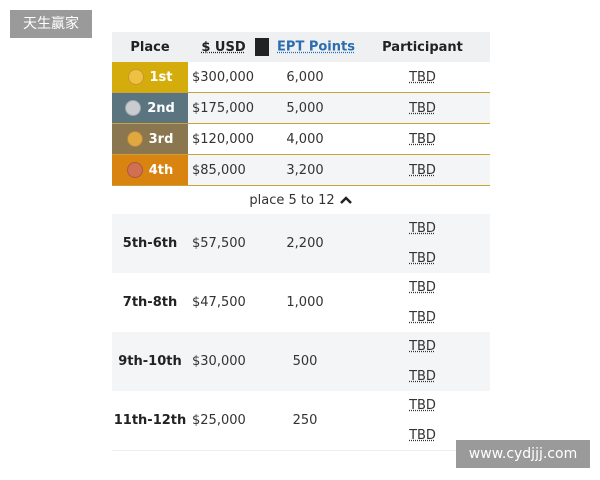 This screenshot has height=480, width=600. I want to click on usd-cell: $57,500, so click(219, 243).